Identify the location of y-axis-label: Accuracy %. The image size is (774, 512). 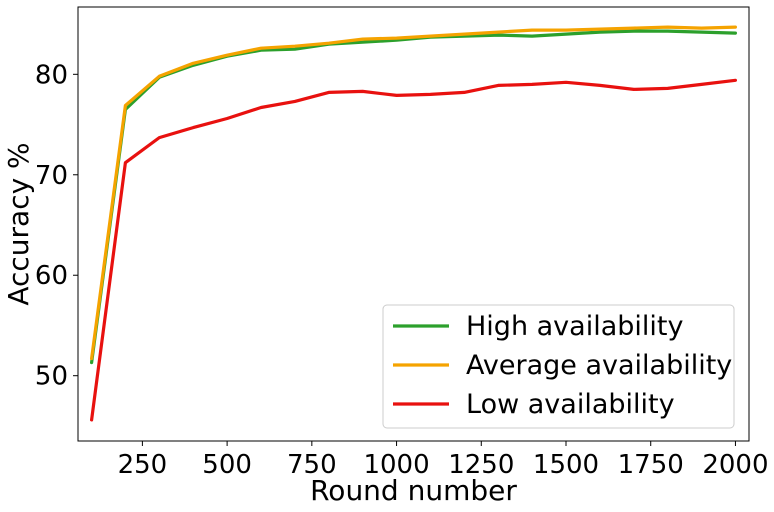
(18, 223).